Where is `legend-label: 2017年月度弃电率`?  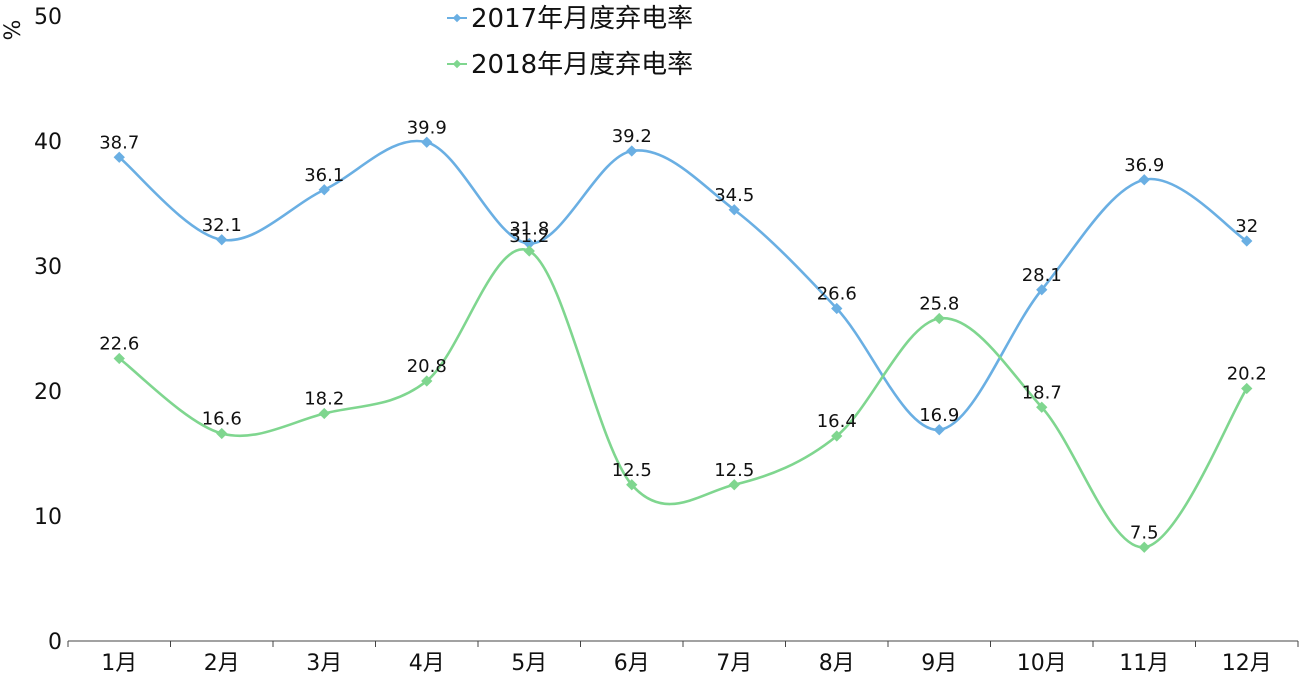
legend-label: 2017年月度弃电率 is located at coordinates (582, 19).